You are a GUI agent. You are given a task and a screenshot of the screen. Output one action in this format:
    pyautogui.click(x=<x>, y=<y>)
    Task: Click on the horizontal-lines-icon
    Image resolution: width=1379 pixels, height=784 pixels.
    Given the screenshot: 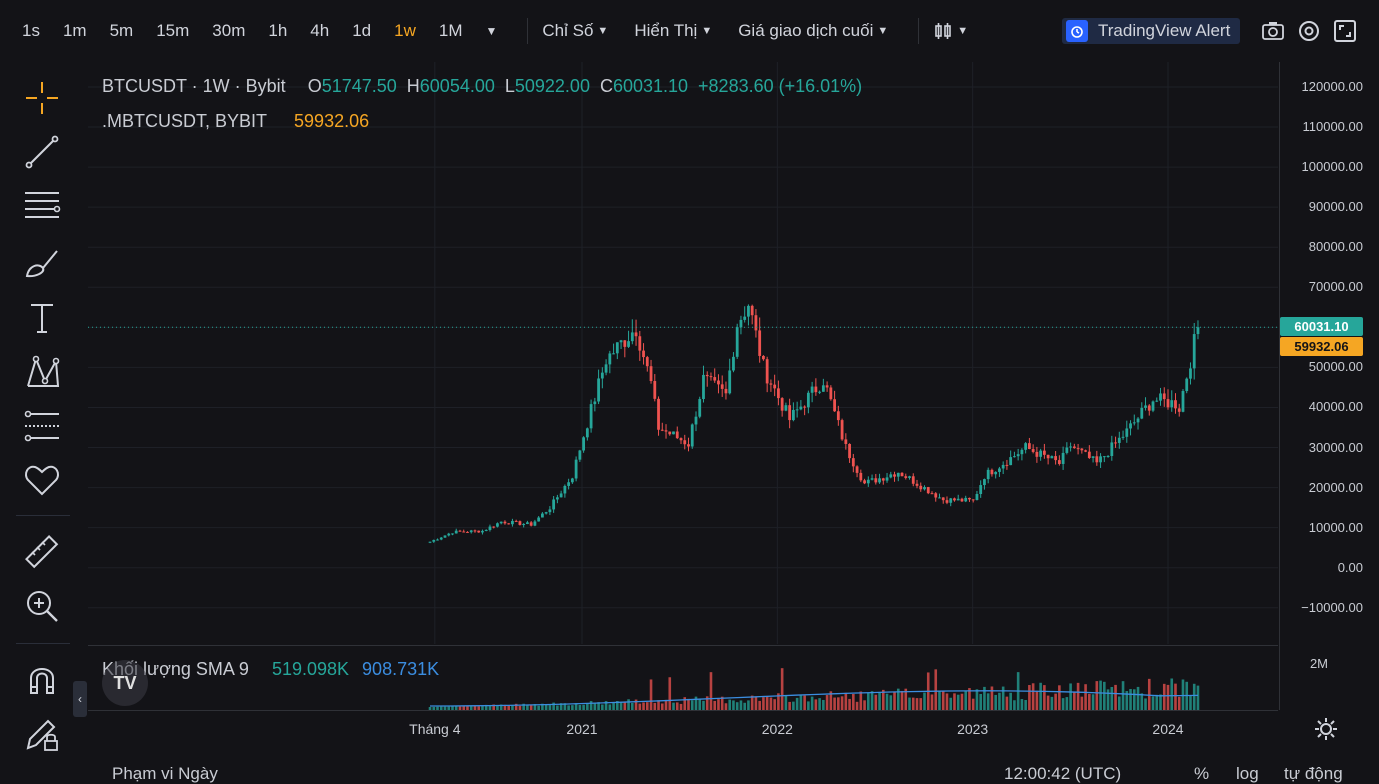 What is the action you would take?
    pyautogui.click(x=43, y=205)
    